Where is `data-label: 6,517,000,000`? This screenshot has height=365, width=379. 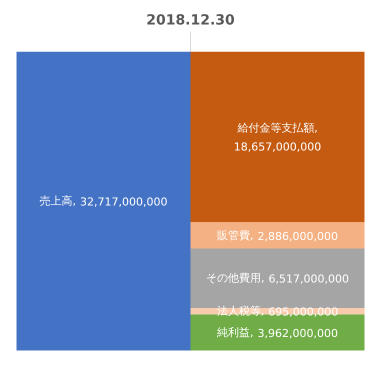
data-label: 6,517,000,000 is located at coordinates (308, 279).